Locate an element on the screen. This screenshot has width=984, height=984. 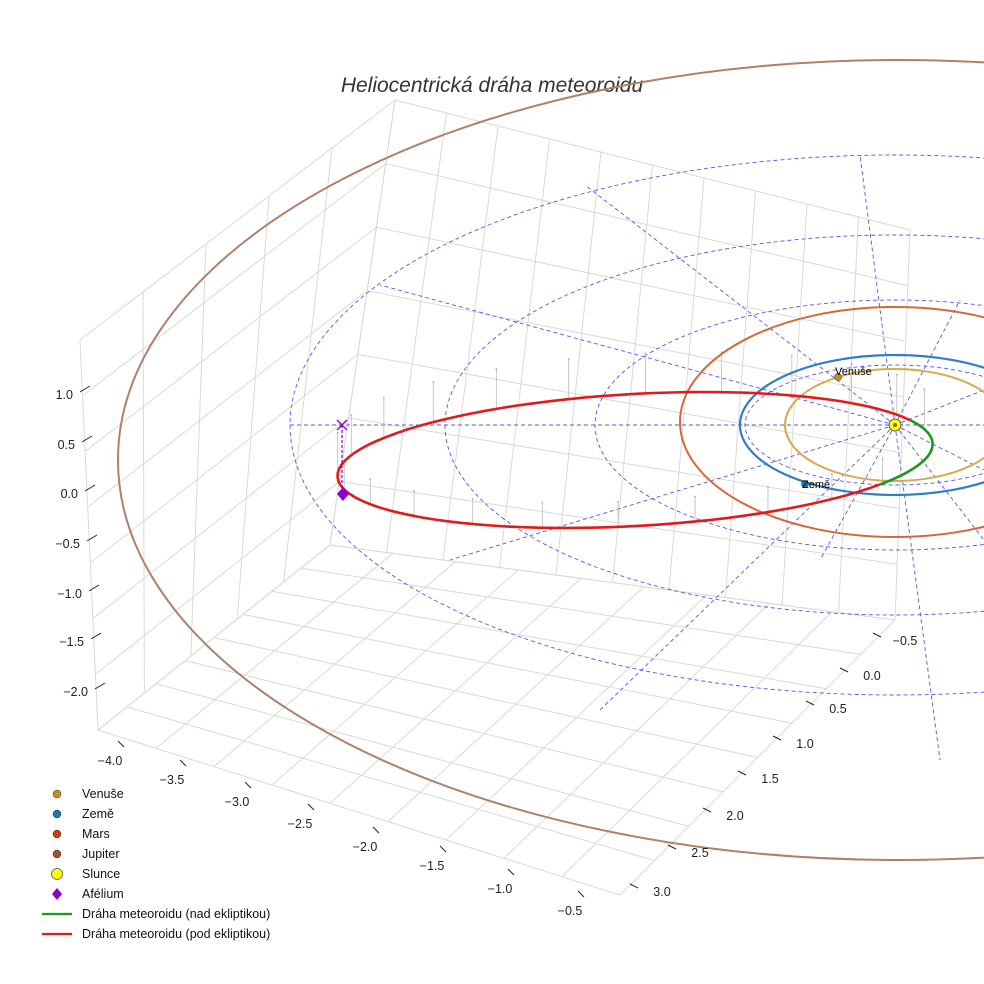
legend-item: Mars is located at coordinates (155, 834).